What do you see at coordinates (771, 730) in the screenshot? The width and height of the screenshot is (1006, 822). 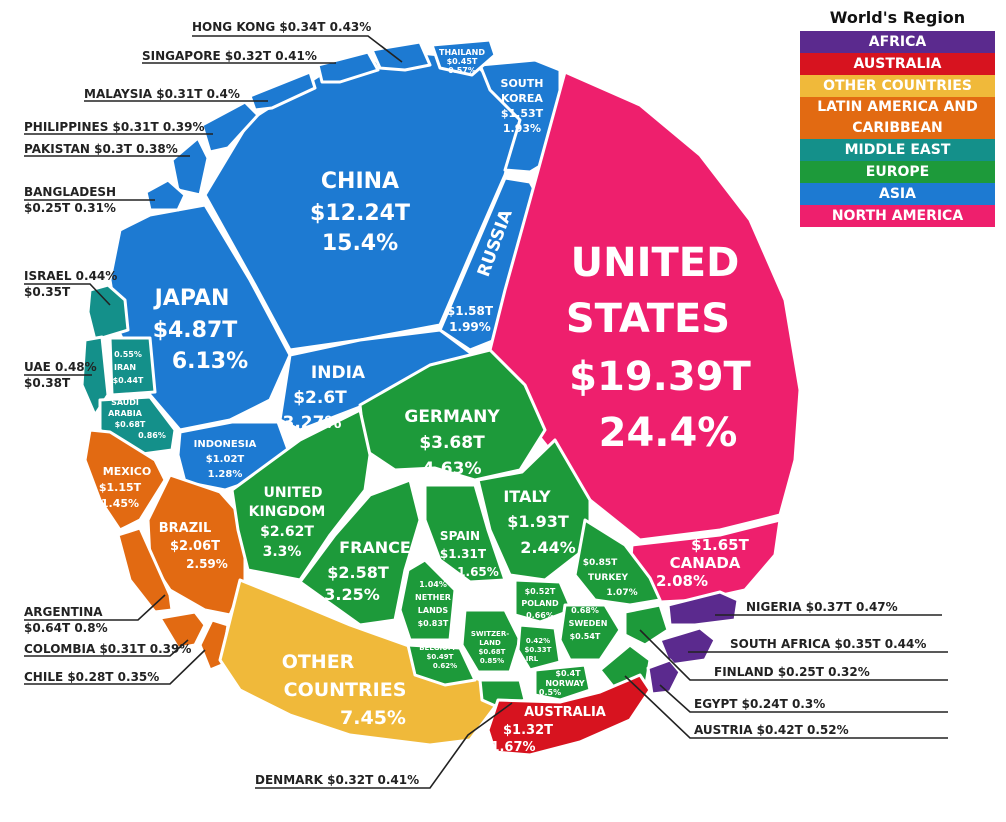 I see `callout-austria: AUSTRIA $0.42T 0.52%` at bounding box center [771, 730].